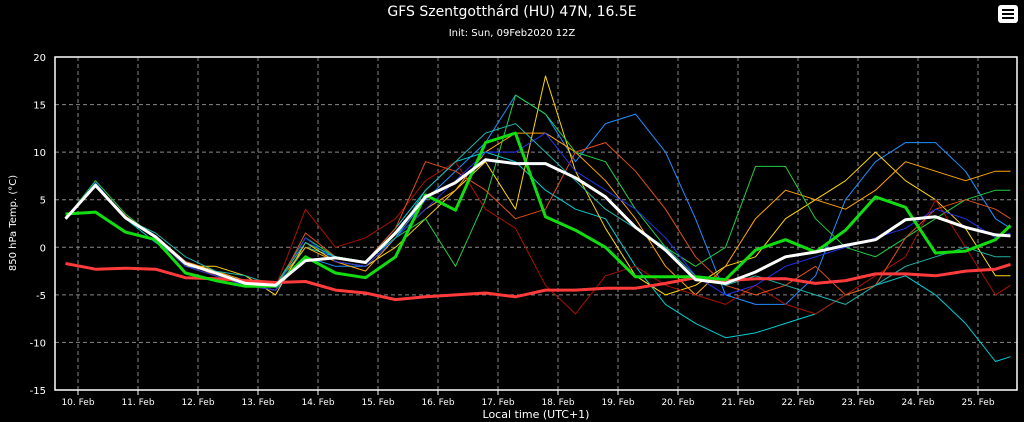 This screenshot has width=1024, height=422. What do you see at coordinates (137, 403) in the screenshot?
I see `x-tick-label: 11. Feb` at bounding box center [137, 403].